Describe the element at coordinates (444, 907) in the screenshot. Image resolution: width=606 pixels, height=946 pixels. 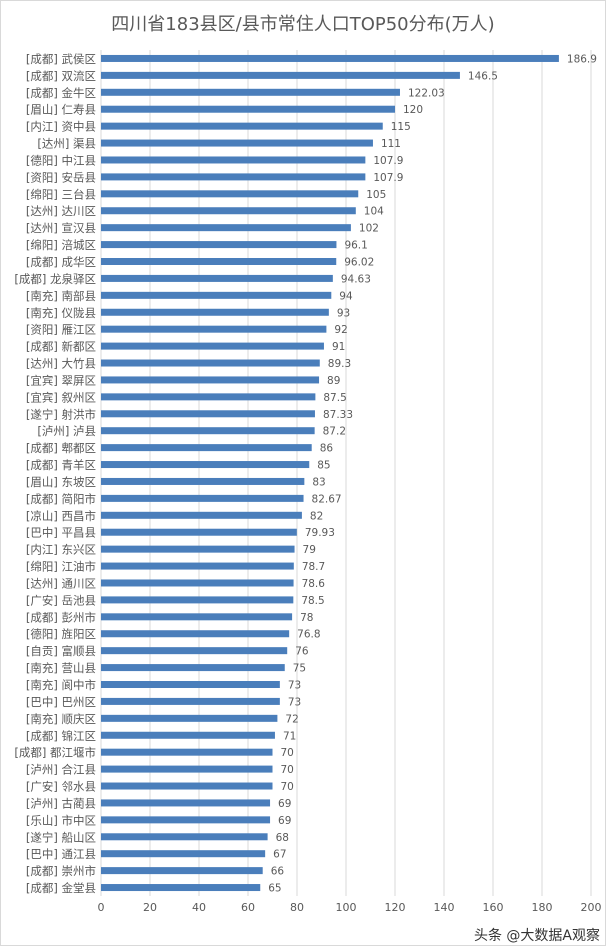
I see `x-tick-label: 140` at that location.